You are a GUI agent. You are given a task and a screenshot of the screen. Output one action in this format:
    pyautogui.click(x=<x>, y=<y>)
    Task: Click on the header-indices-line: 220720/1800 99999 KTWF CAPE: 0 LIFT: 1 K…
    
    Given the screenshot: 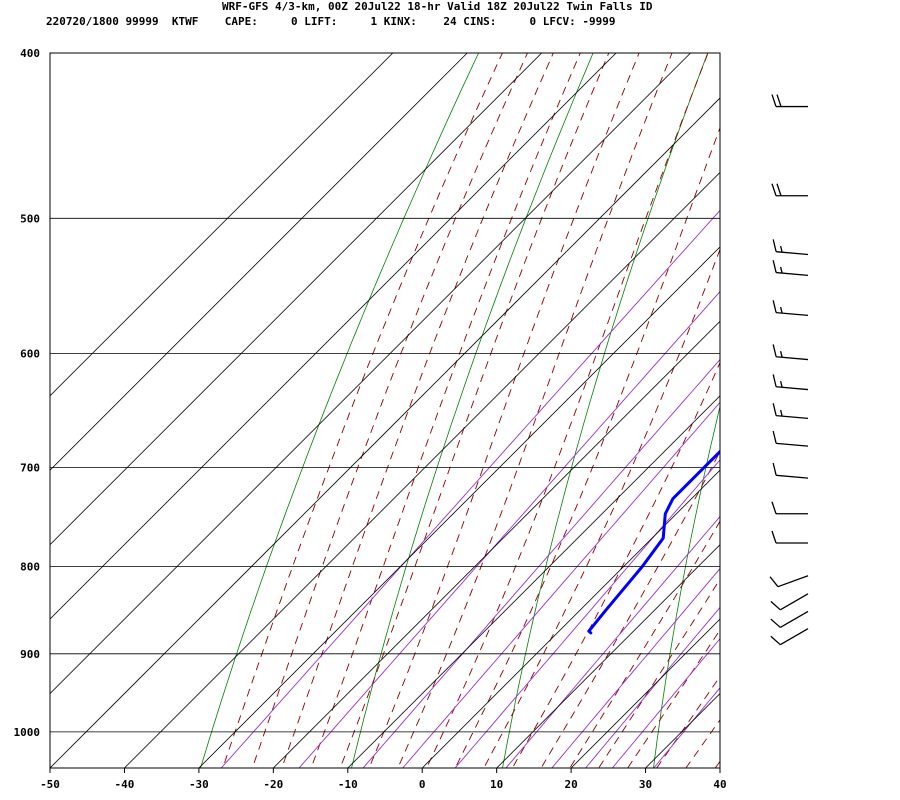 What is the action you would take?
    pyautogui.click(x=331, y=21)
    